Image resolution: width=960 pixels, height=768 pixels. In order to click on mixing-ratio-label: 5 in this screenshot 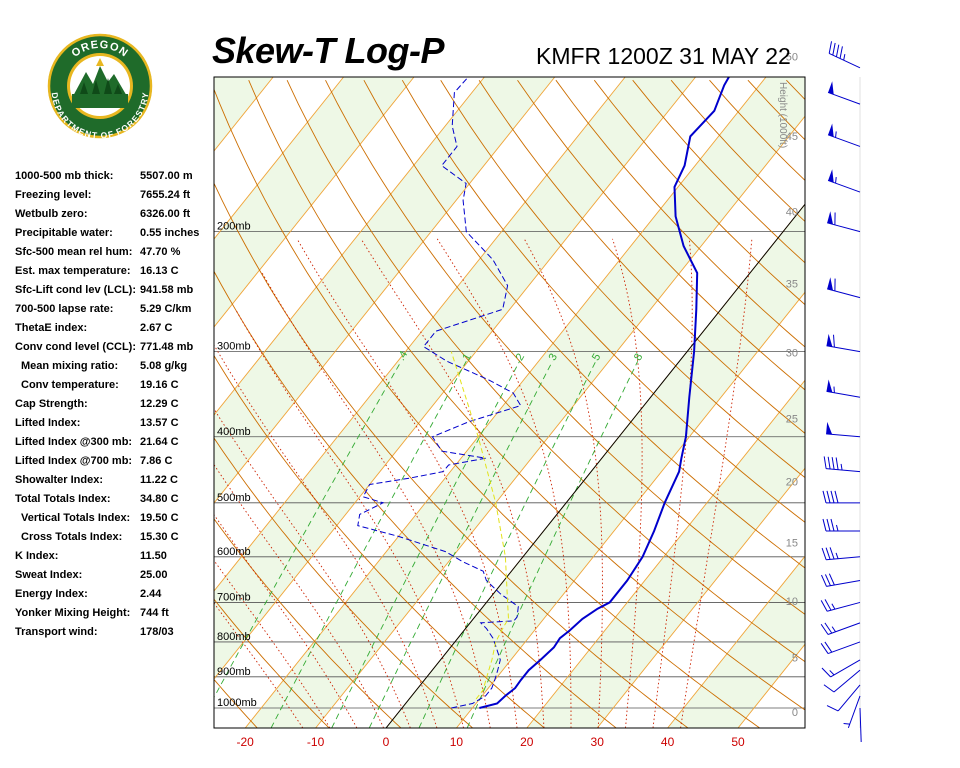, I will do `click(596, 357)`.